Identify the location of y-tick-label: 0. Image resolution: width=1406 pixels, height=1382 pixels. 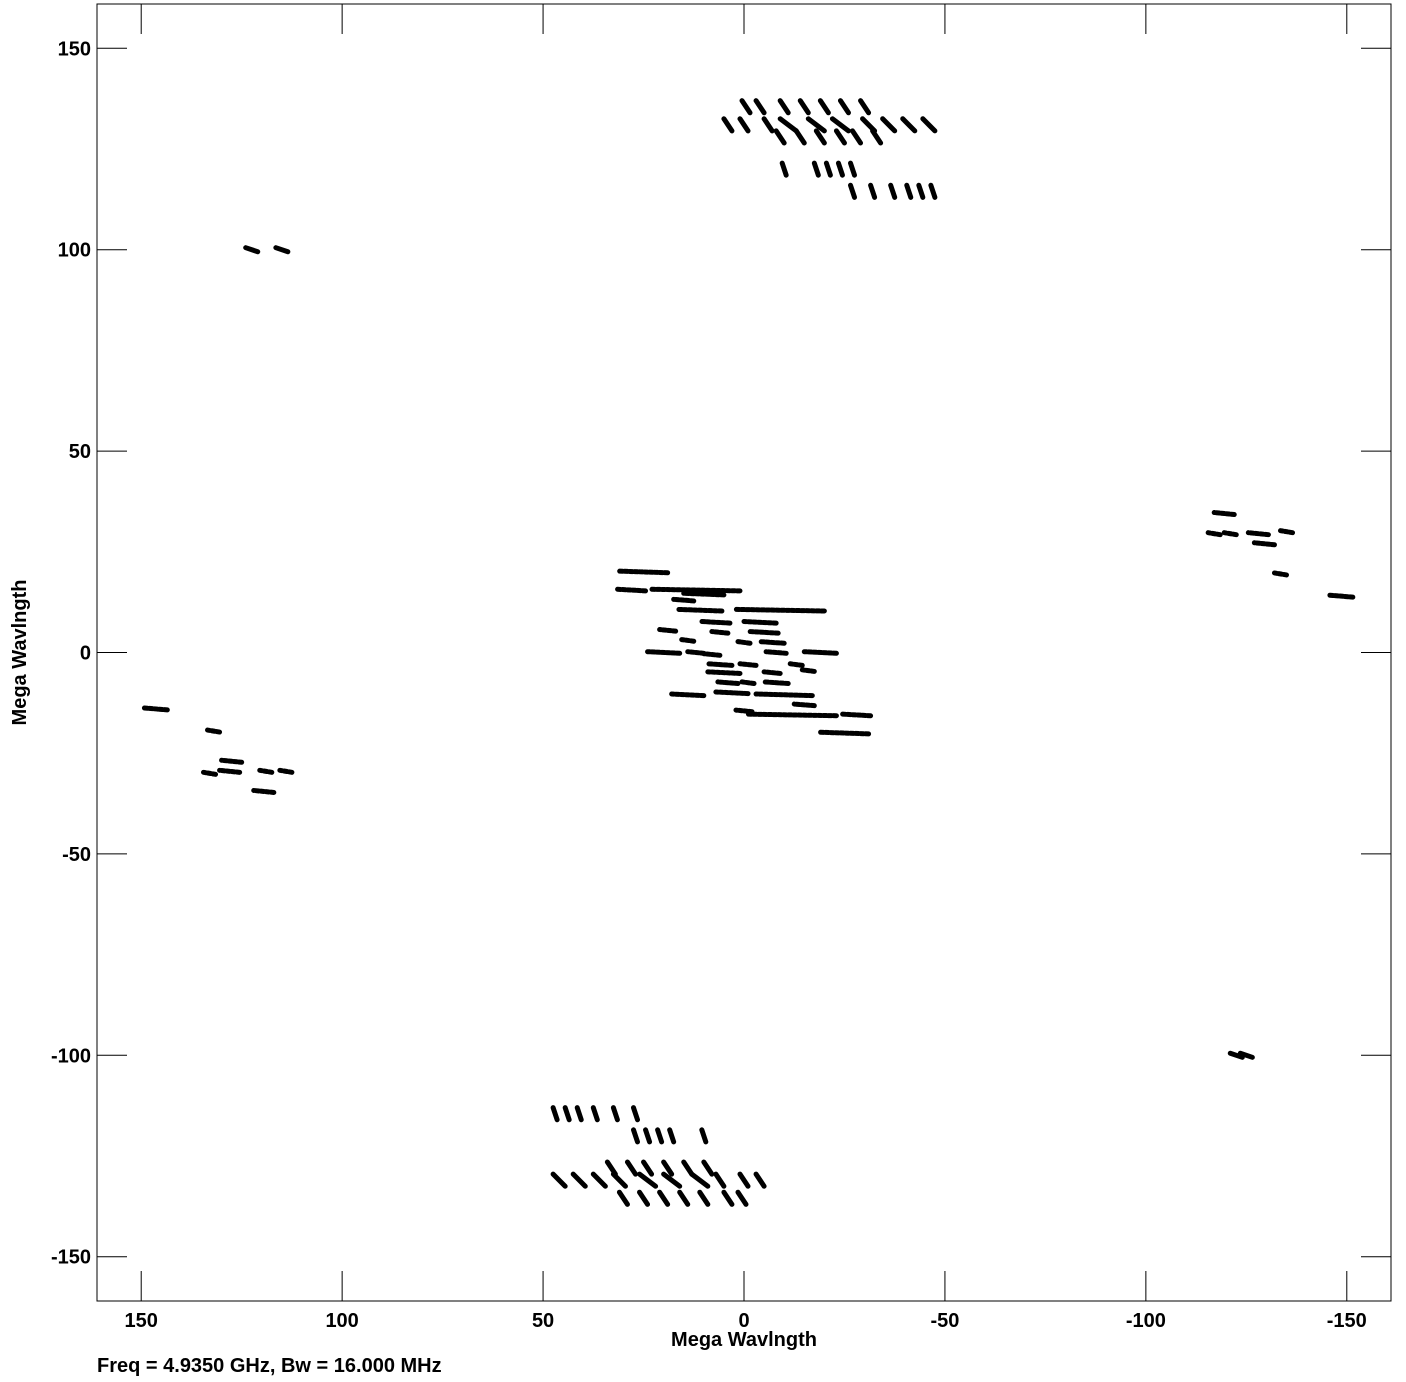
(85, 654).